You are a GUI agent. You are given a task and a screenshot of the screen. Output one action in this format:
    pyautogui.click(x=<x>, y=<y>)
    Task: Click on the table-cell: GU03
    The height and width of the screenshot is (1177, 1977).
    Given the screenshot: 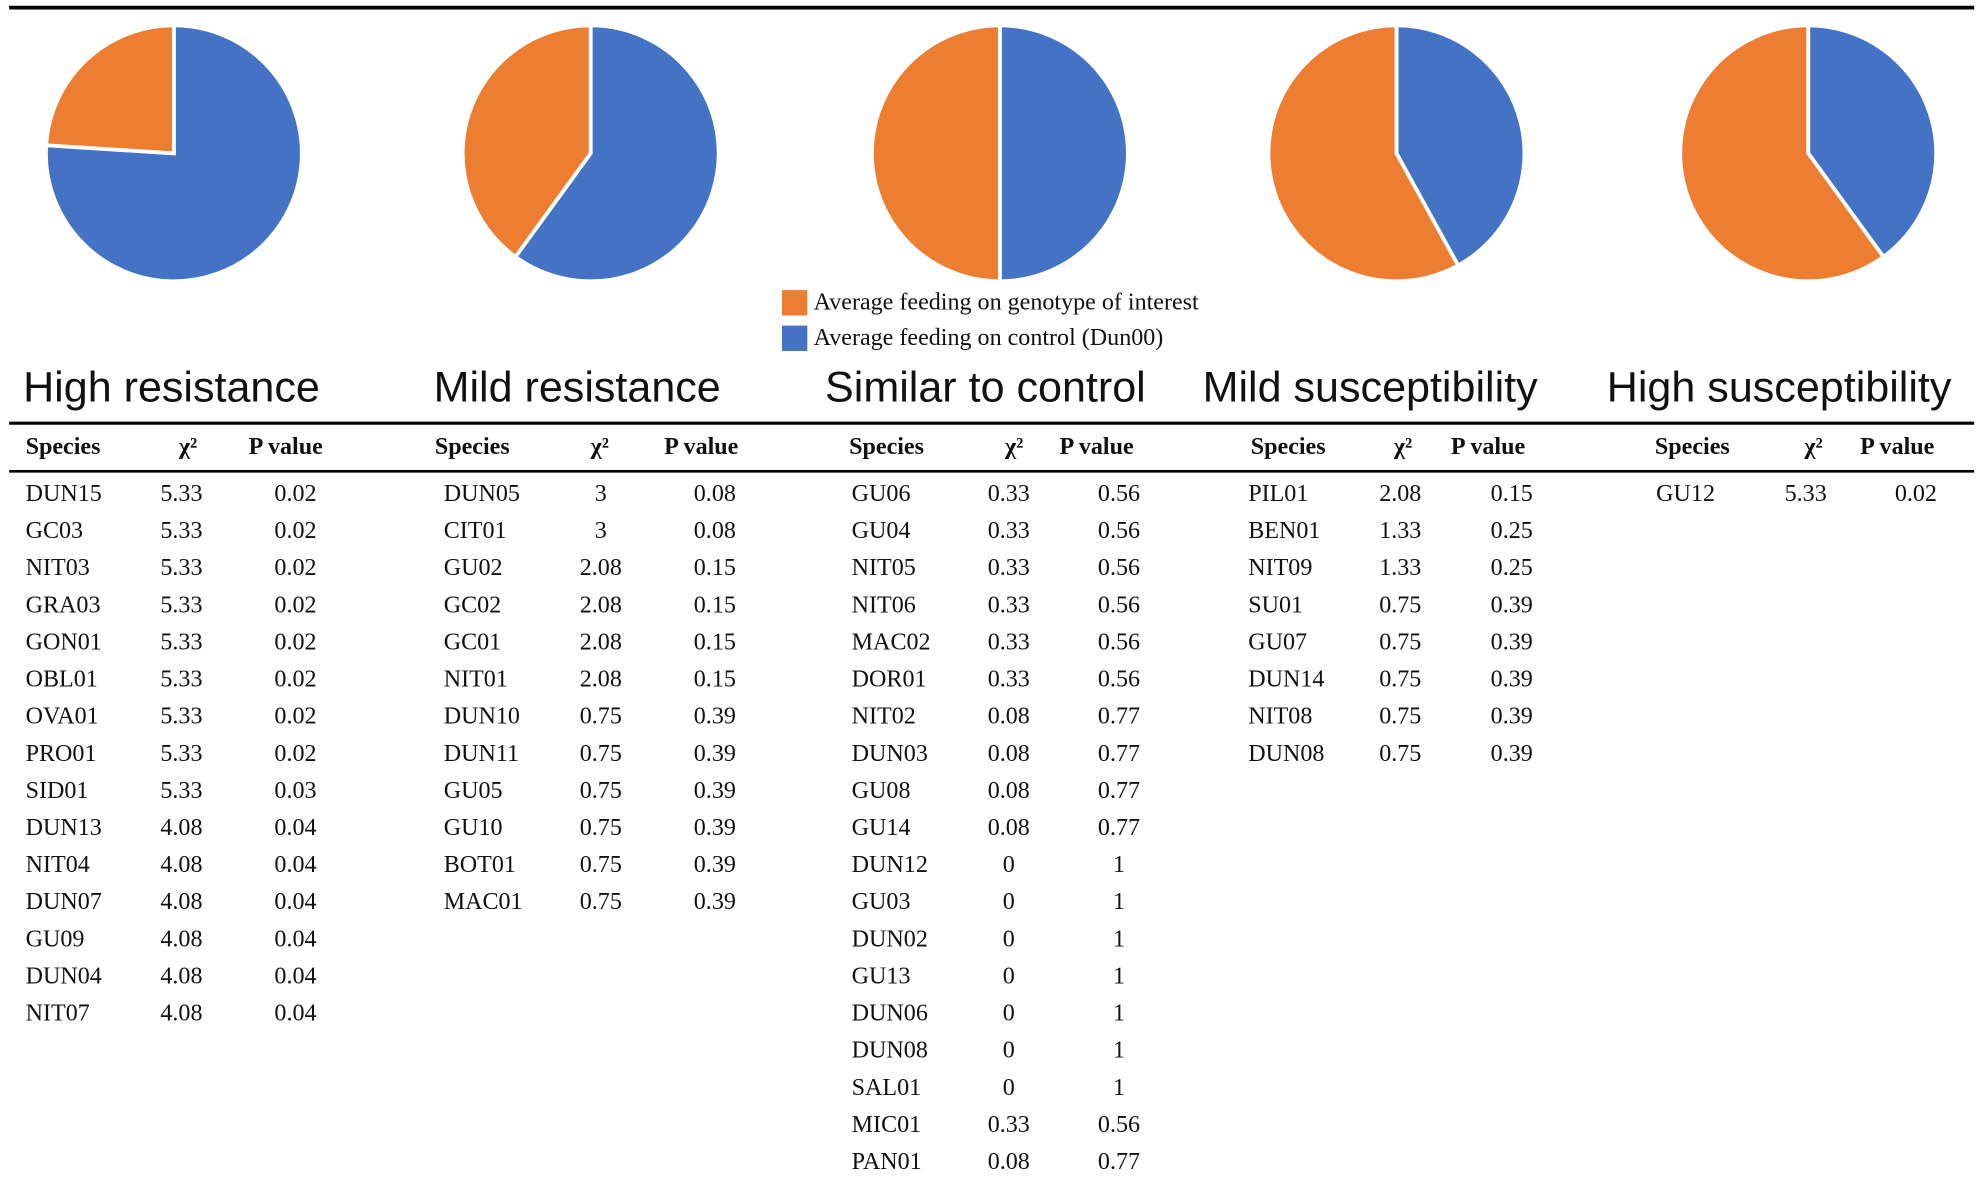 What is the action you would take?
    pyautogui.click(x=881, y=902)
    